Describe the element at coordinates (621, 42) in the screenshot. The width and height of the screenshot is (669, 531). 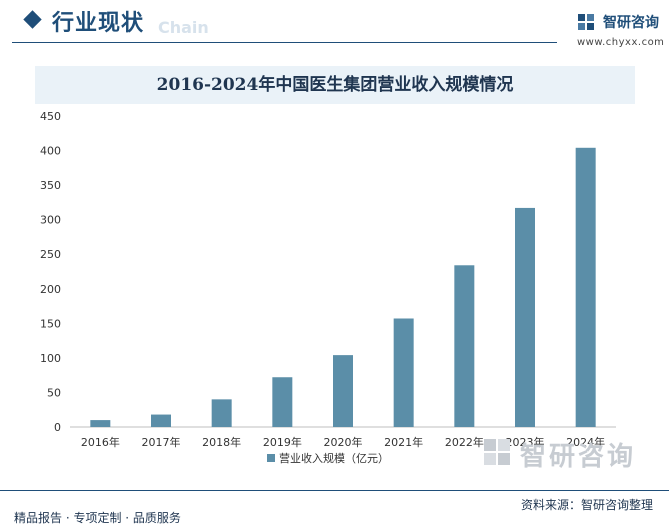
I see `brand-url: www.chyxx.com` at that location.